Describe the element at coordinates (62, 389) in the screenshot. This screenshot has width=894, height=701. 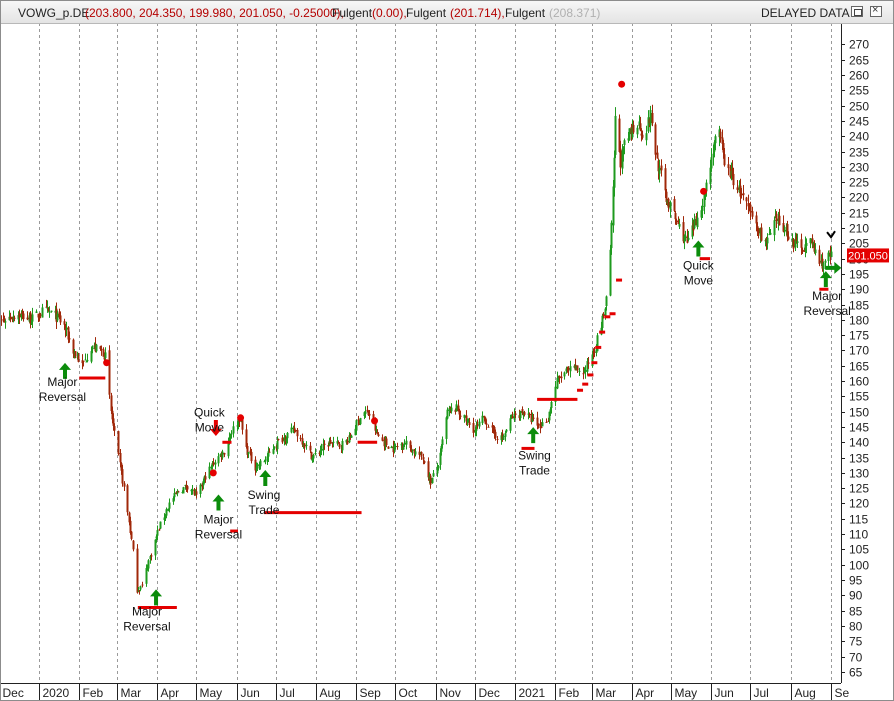
I see `signal-annotation: Major Reversal` at that location.